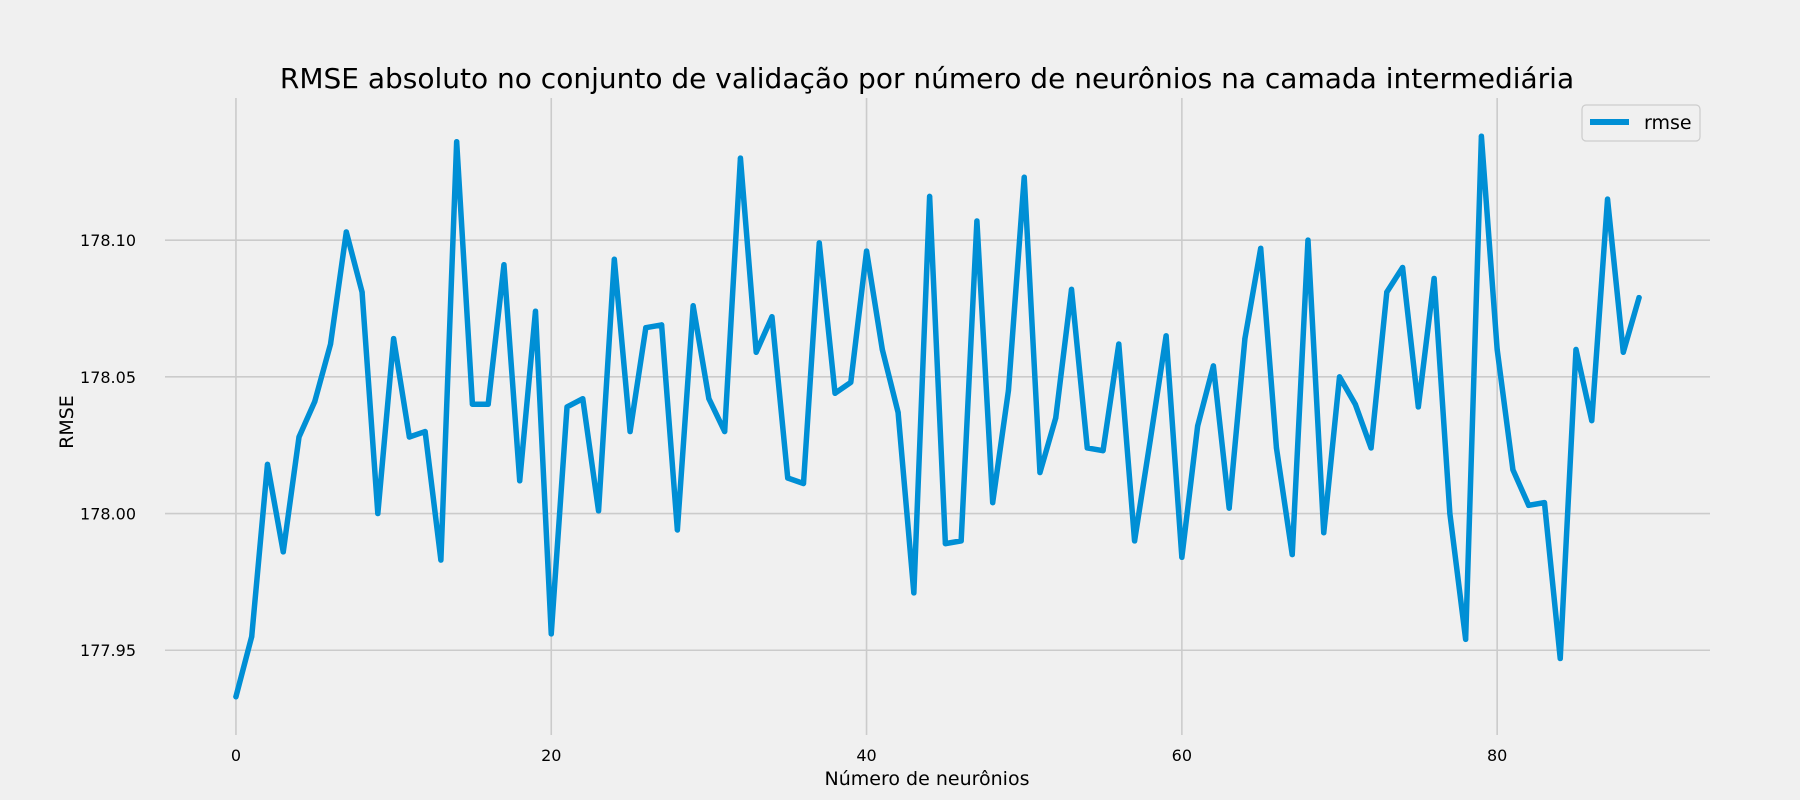 The height and width of the screenshot is (800, 1800). I want to click on x-tick-label: 40, so click(866, 755).